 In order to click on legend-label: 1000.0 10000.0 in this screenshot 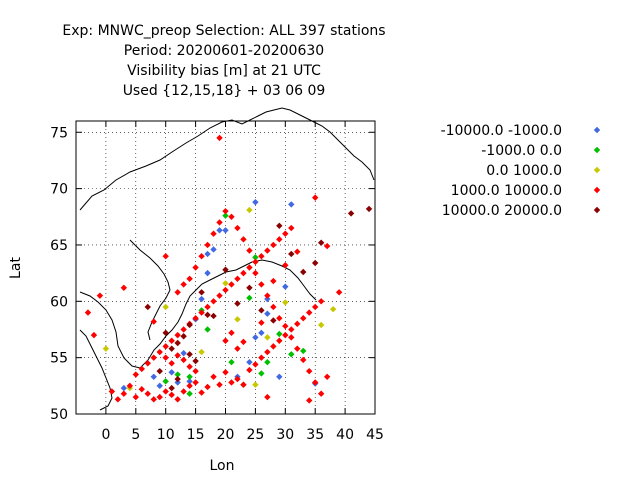, I will do `click(506, 191)`.